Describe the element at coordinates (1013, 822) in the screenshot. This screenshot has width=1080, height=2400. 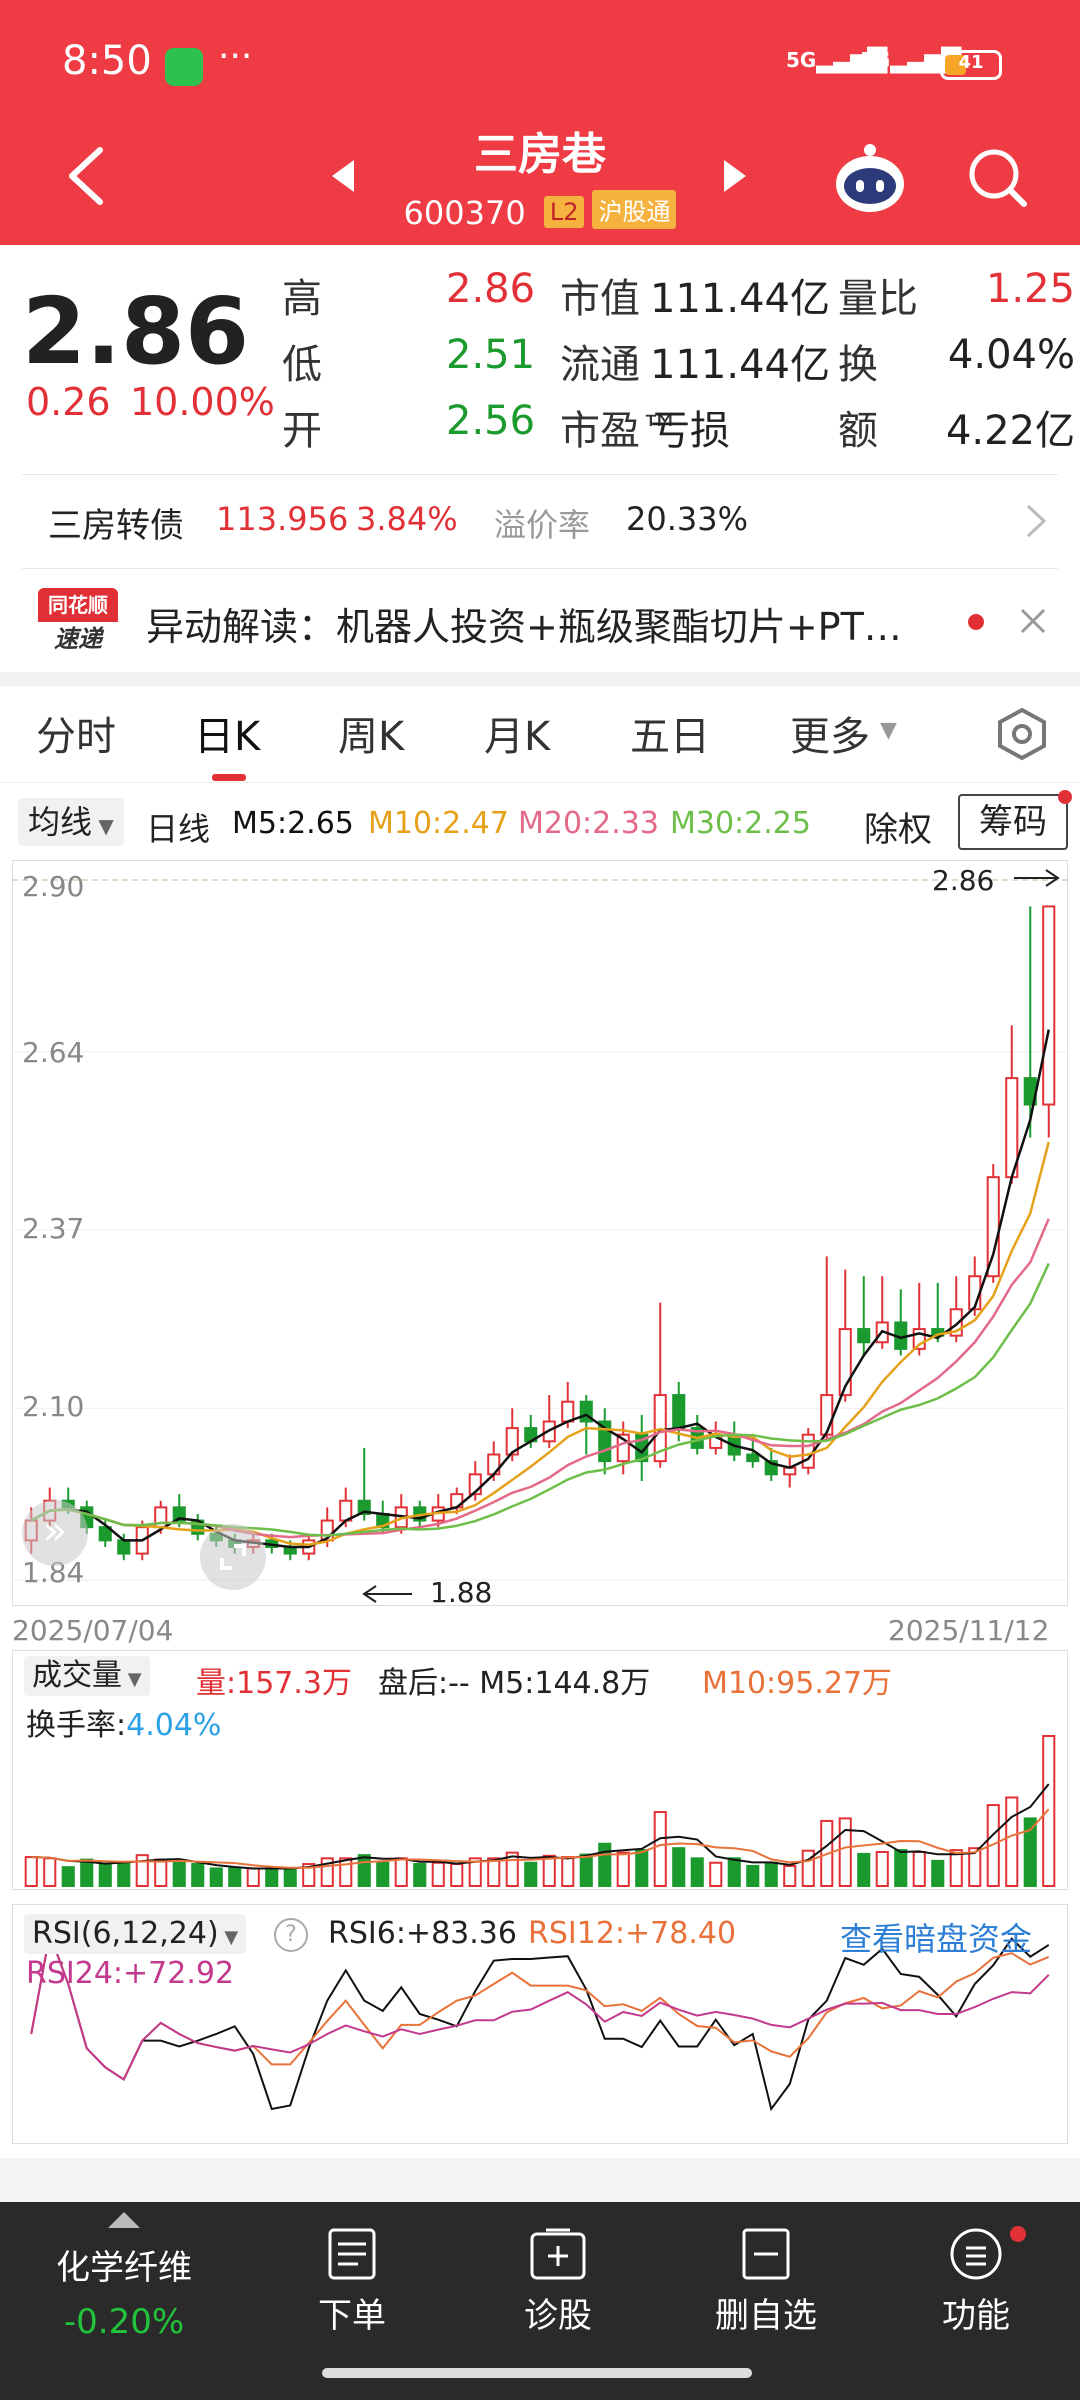
I see `chips-button: 筹码` at that location.